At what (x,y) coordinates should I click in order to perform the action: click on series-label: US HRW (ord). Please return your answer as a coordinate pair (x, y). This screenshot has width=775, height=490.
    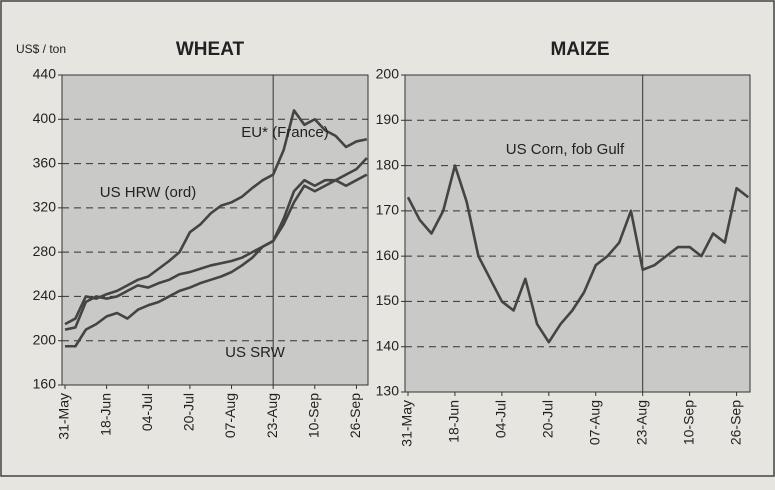
    Looking at the image, I should click on (148, 192).